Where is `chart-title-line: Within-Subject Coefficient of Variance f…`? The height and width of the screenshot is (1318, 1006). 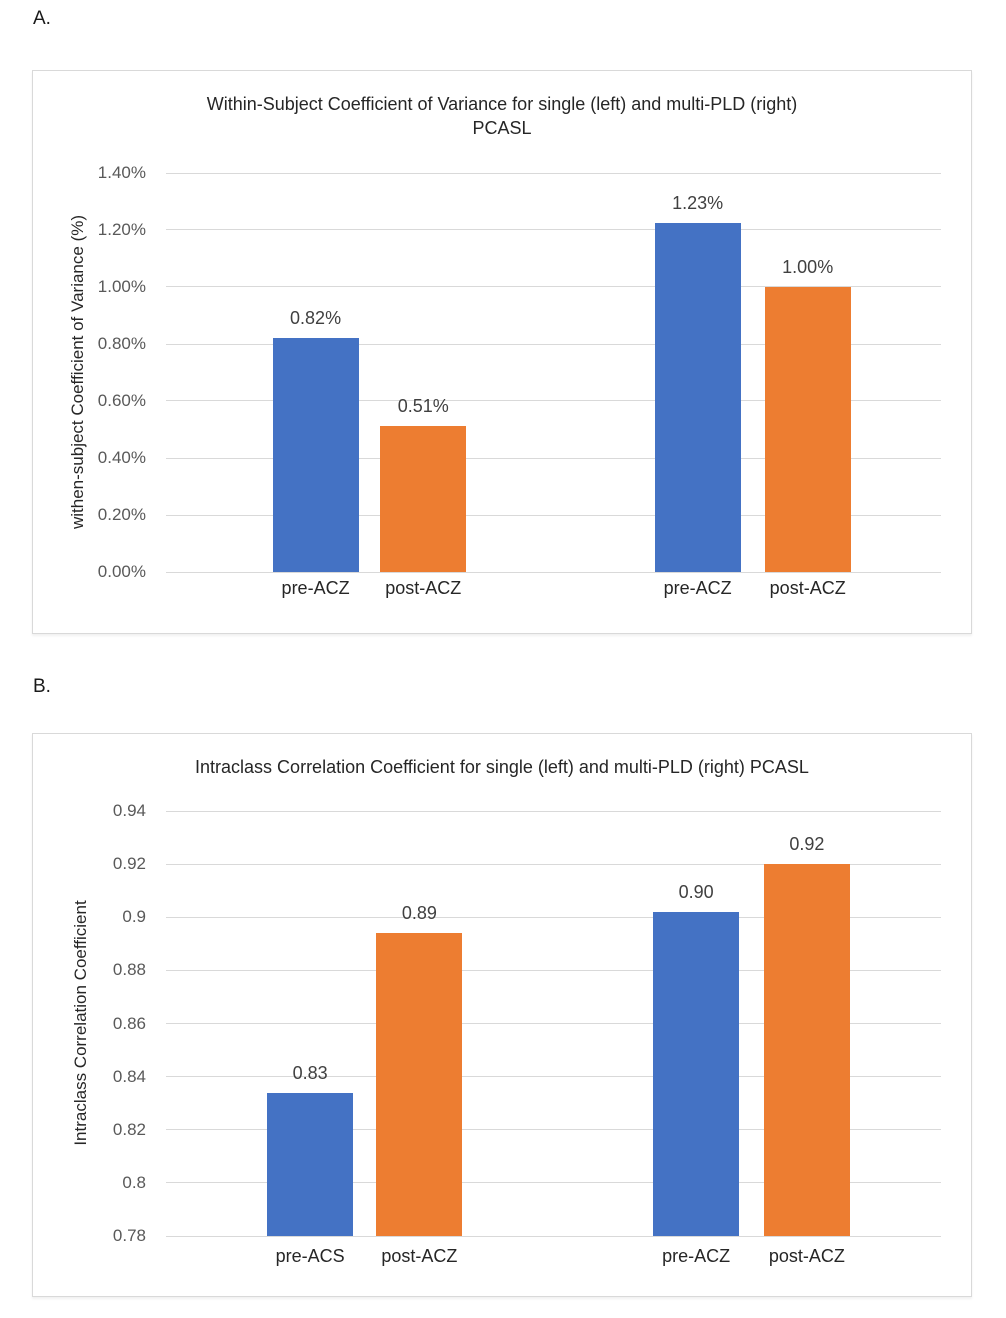 chart-title-line: Within-Subject Coefficient of Variance f… is located at coordinates (502, 104).